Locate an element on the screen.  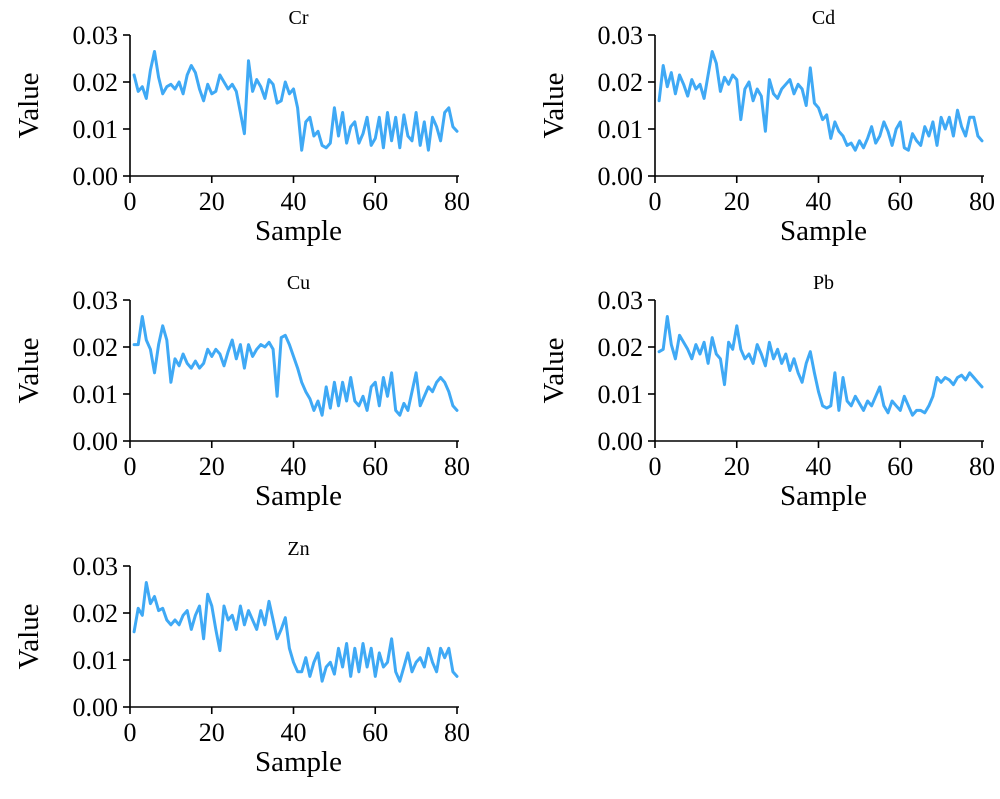
series-line-pb is located at coordinates (820, 366).